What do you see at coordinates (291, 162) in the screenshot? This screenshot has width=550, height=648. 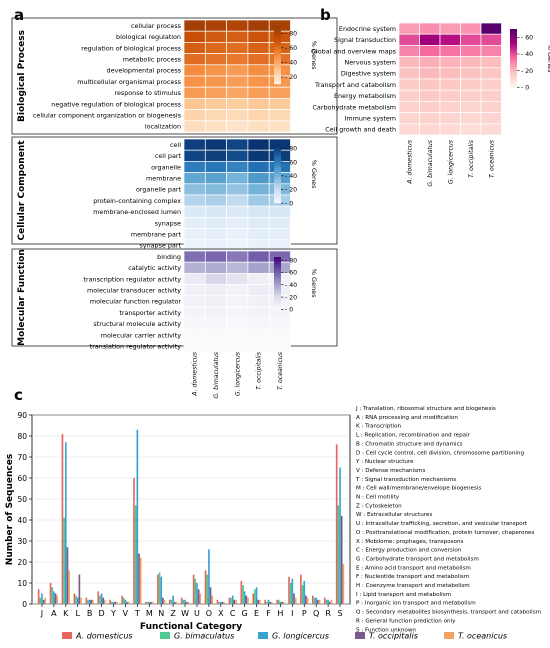 I see `colorbar-tick-label: - 60` at bounding box center [291, 162].